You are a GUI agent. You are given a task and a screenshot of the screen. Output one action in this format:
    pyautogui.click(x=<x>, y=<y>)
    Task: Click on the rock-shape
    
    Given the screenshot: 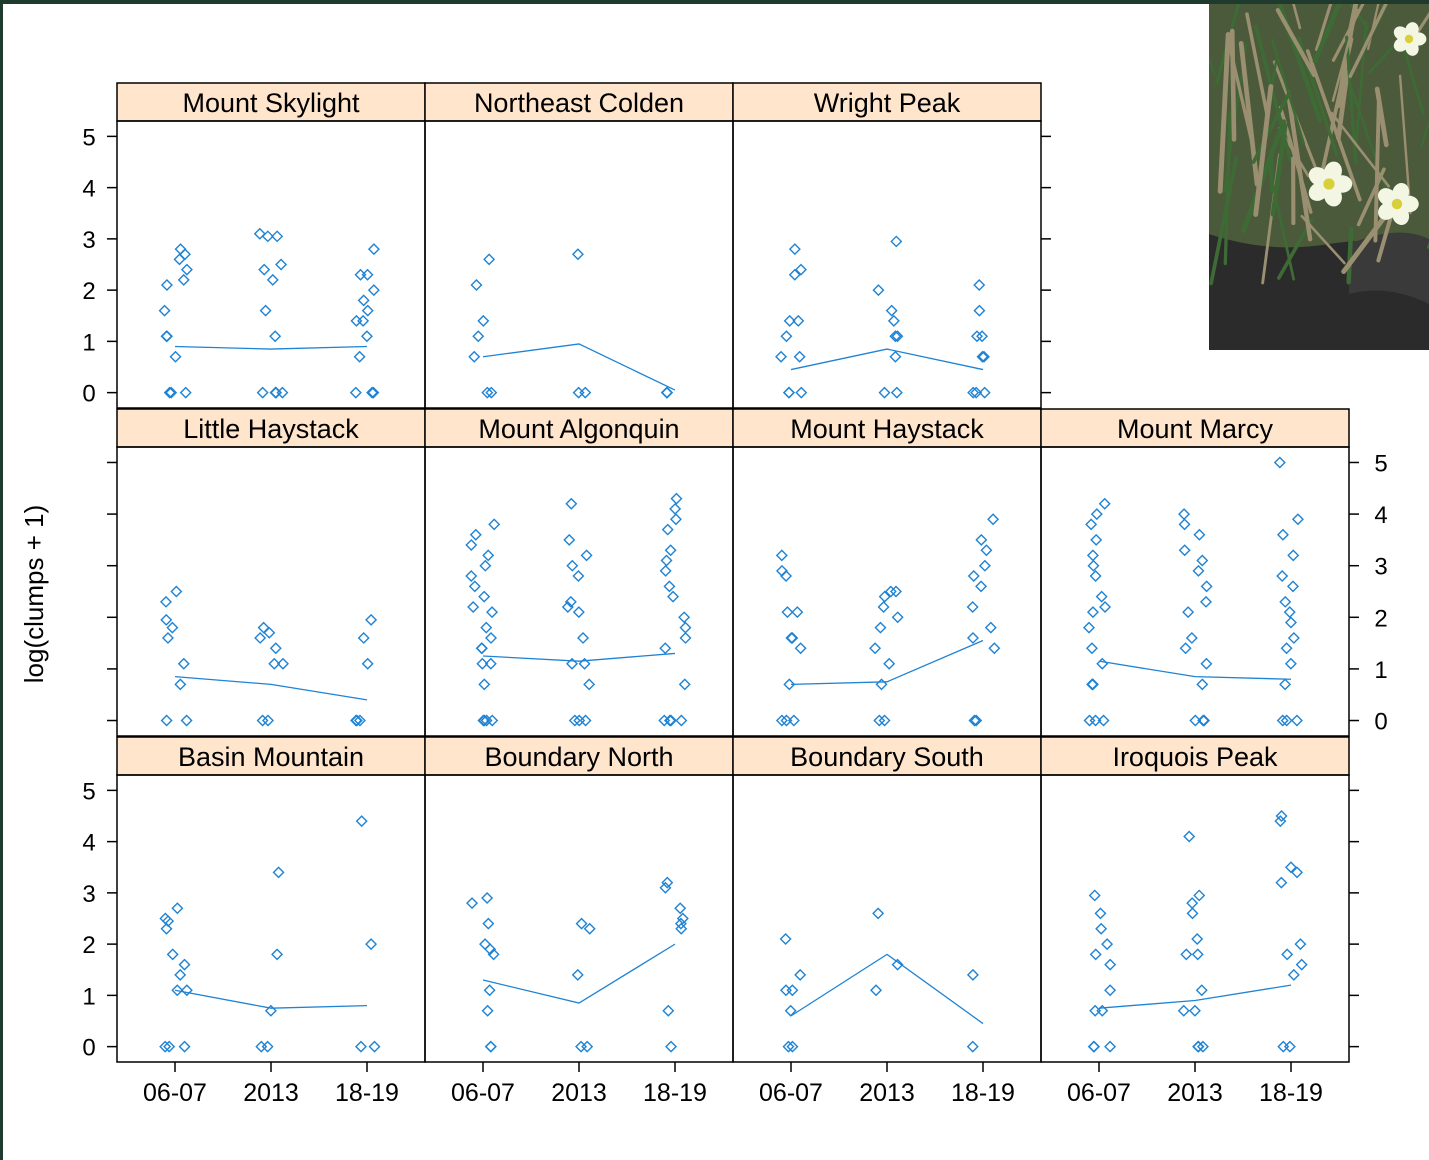 What is the action you would take?
    pyautogui.click(x=1389, y=268)
    